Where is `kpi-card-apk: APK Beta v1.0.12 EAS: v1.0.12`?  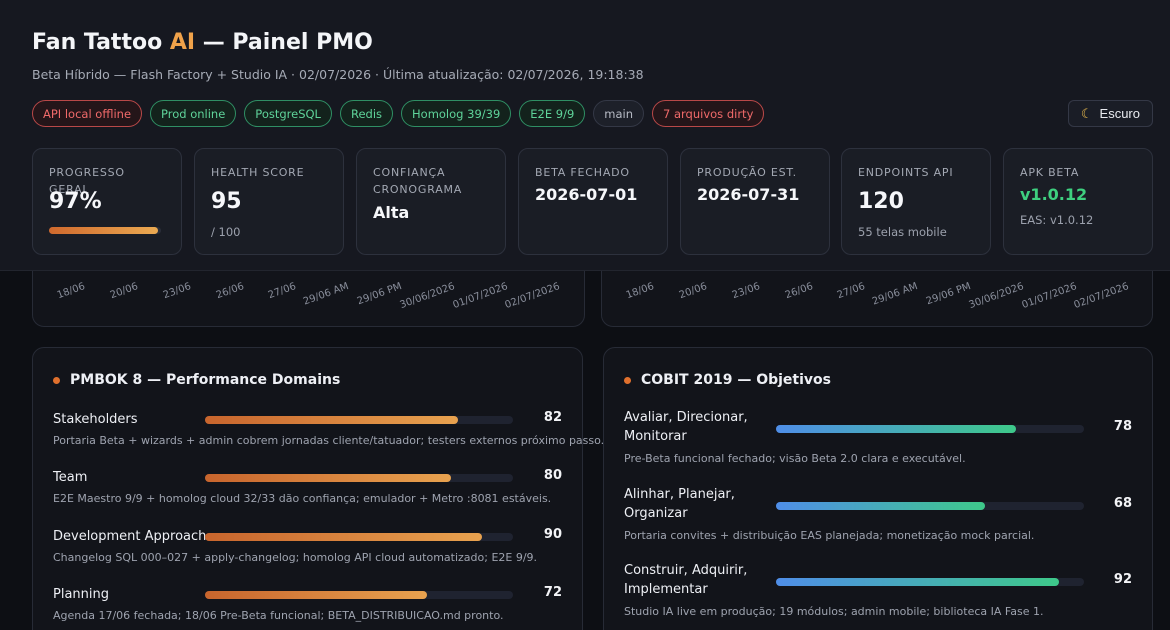
kpi-card-apk: APK Beta v1.0.12 EAS: v1.0.12 is located at coordinates (1078, 201).